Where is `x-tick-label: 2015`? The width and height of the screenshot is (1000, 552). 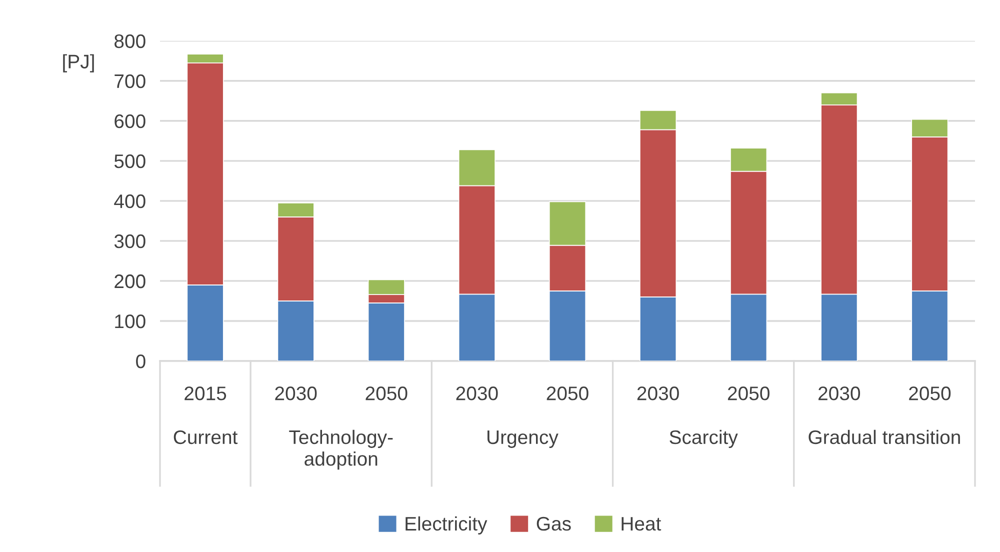 x-tick-label: 2015 is located at coordinates (205, 393).